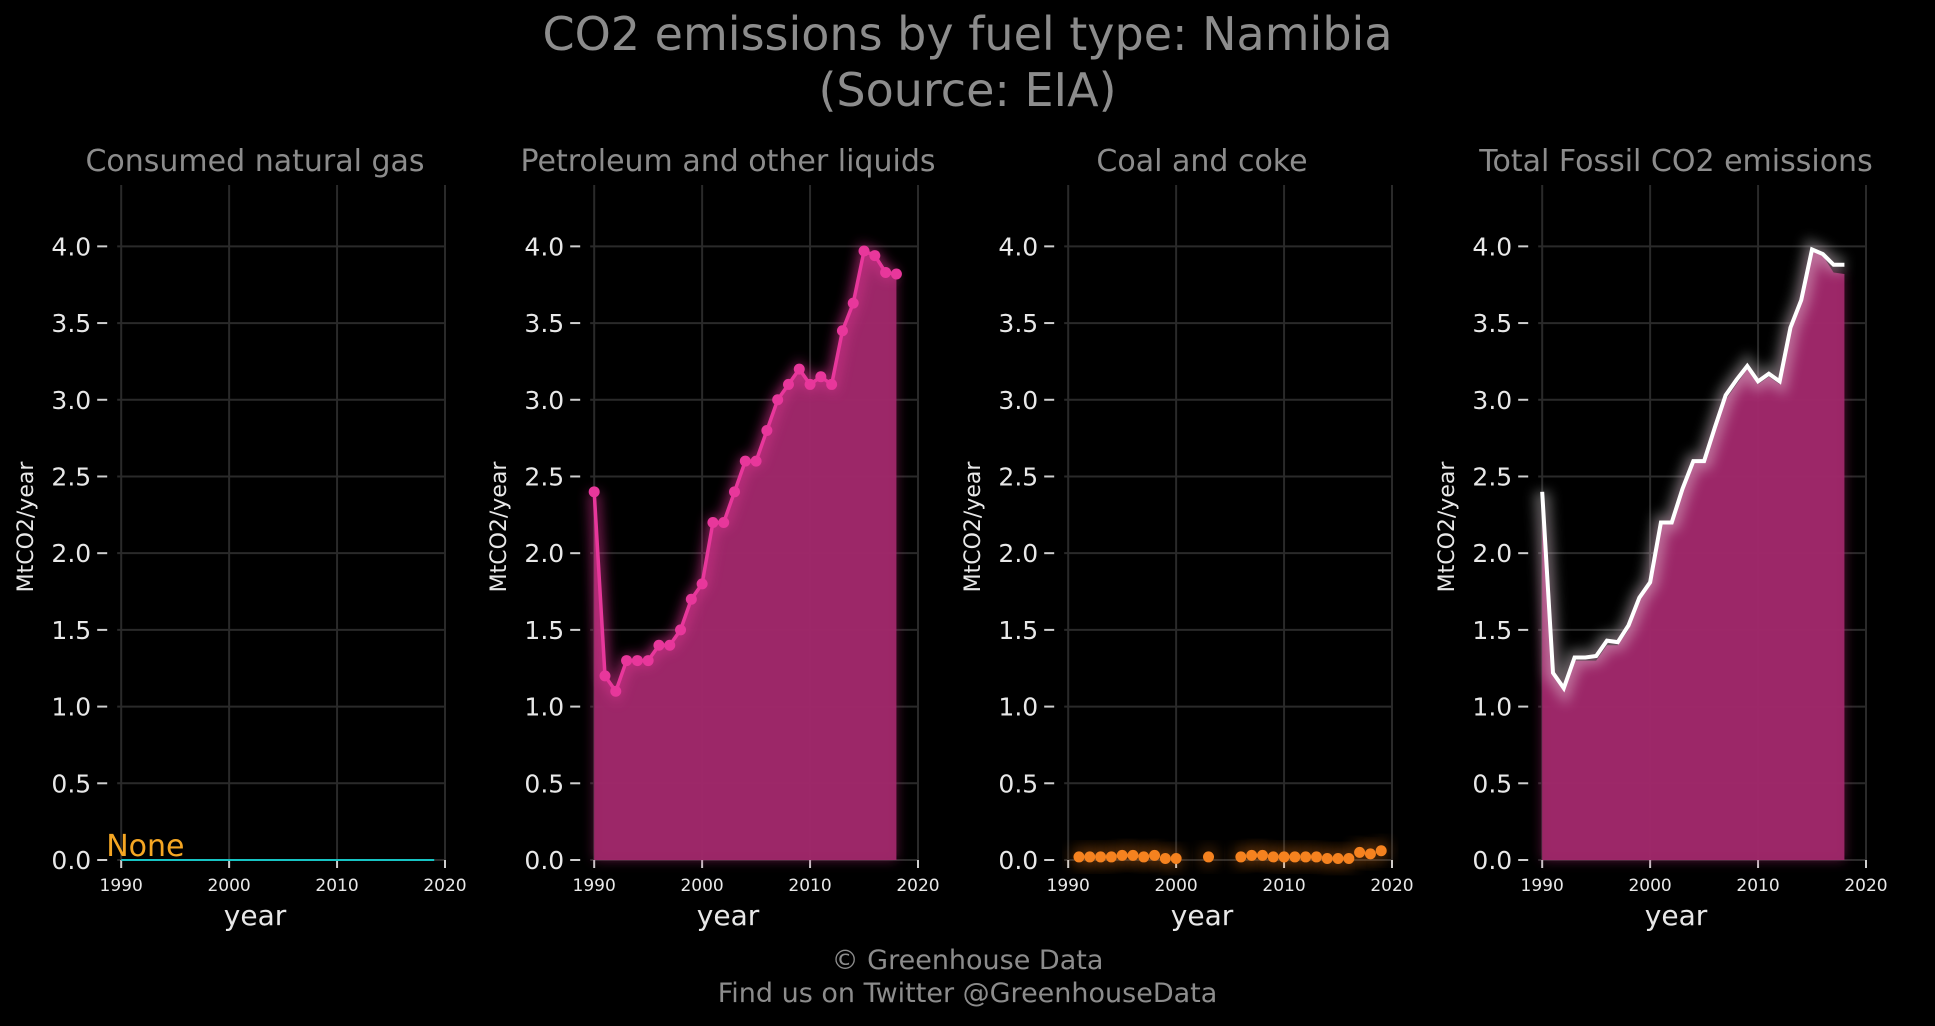  I want to click on panel-title: Consumed natural gas, so click(254, 161).